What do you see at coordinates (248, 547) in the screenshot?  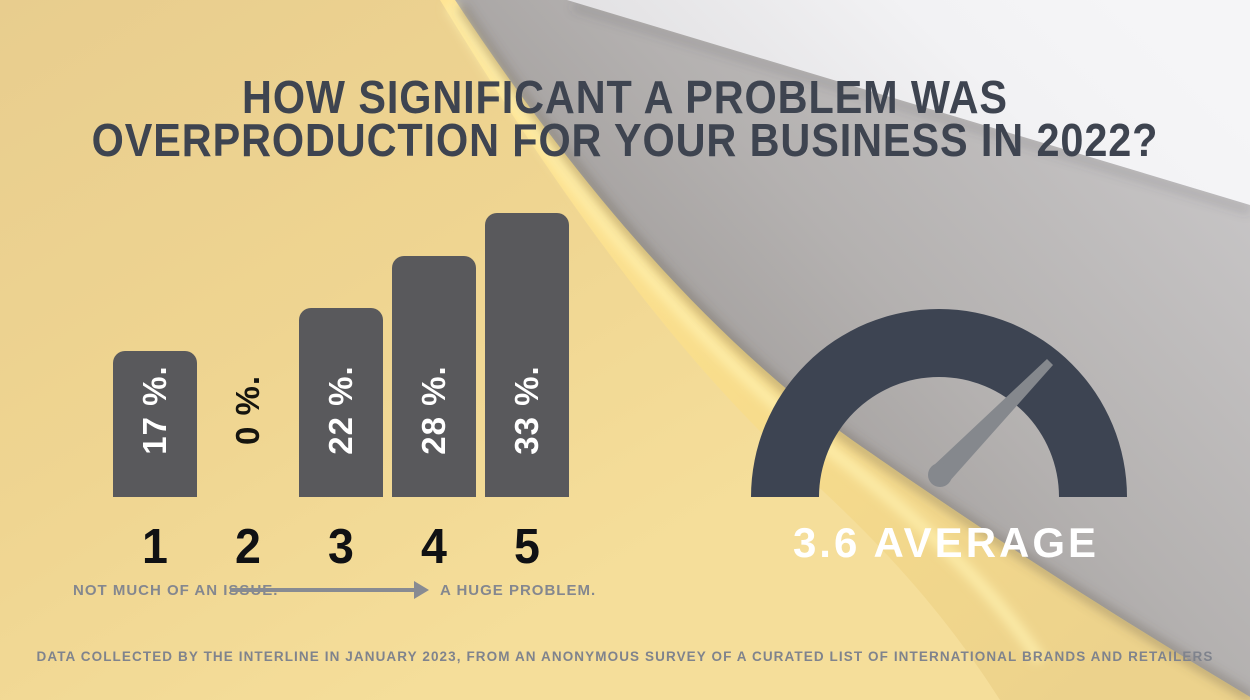 I see `x-axis-tick-label: 2` at bounding box center [248, 547].